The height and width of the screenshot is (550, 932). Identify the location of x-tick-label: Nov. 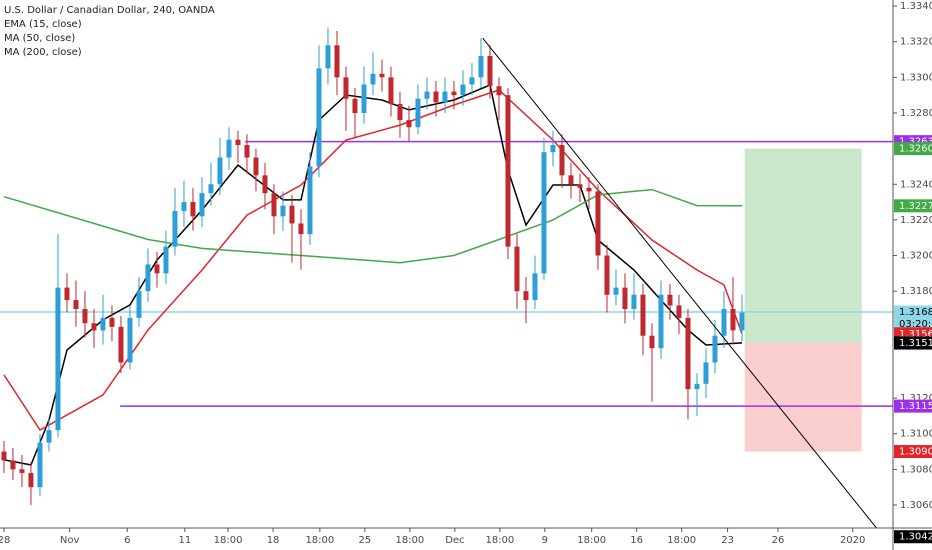
(70, 540).